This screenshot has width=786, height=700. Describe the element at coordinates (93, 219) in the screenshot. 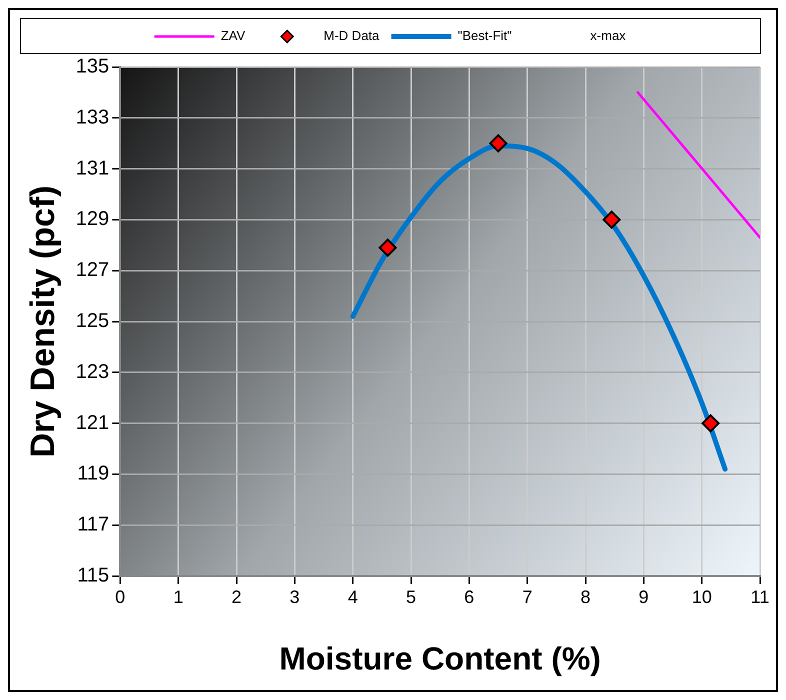

I see `y-tick-label: 129` at that location.